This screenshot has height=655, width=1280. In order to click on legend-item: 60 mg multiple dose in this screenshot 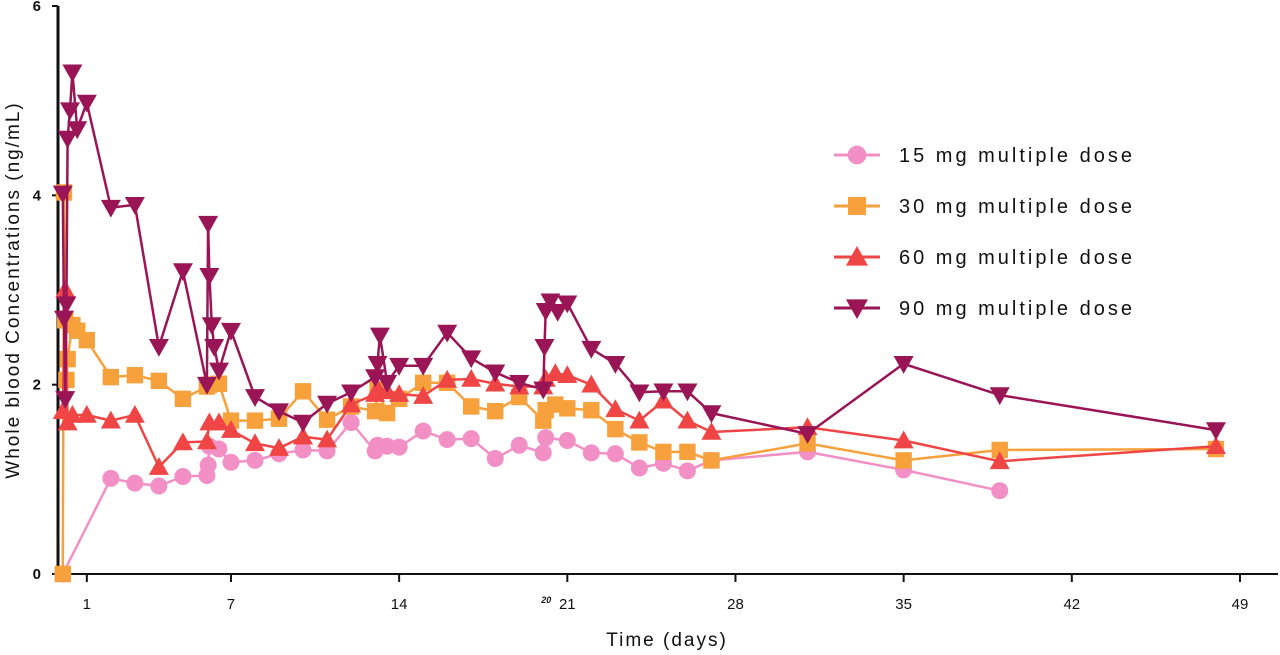, I will do `click(984, 257)`.